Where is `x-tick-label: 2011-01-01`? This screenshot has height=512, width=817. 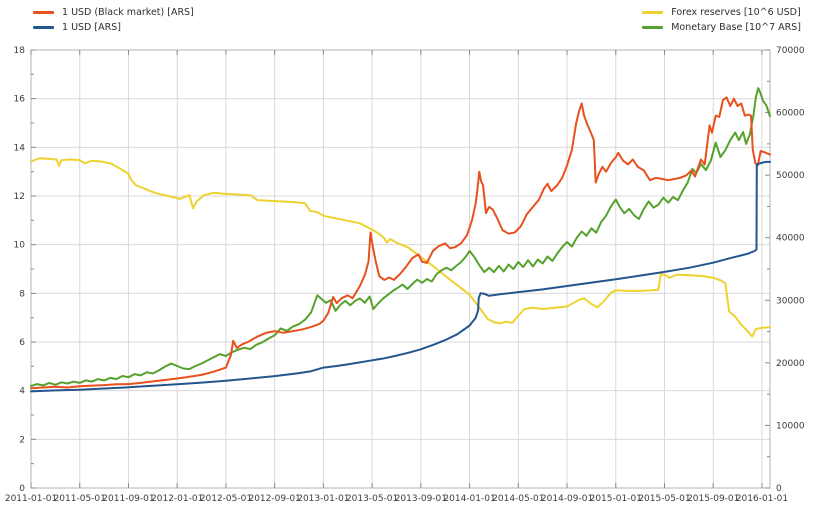
x-tick-label: 2011-01-01 is located at coordinates (31, 499).